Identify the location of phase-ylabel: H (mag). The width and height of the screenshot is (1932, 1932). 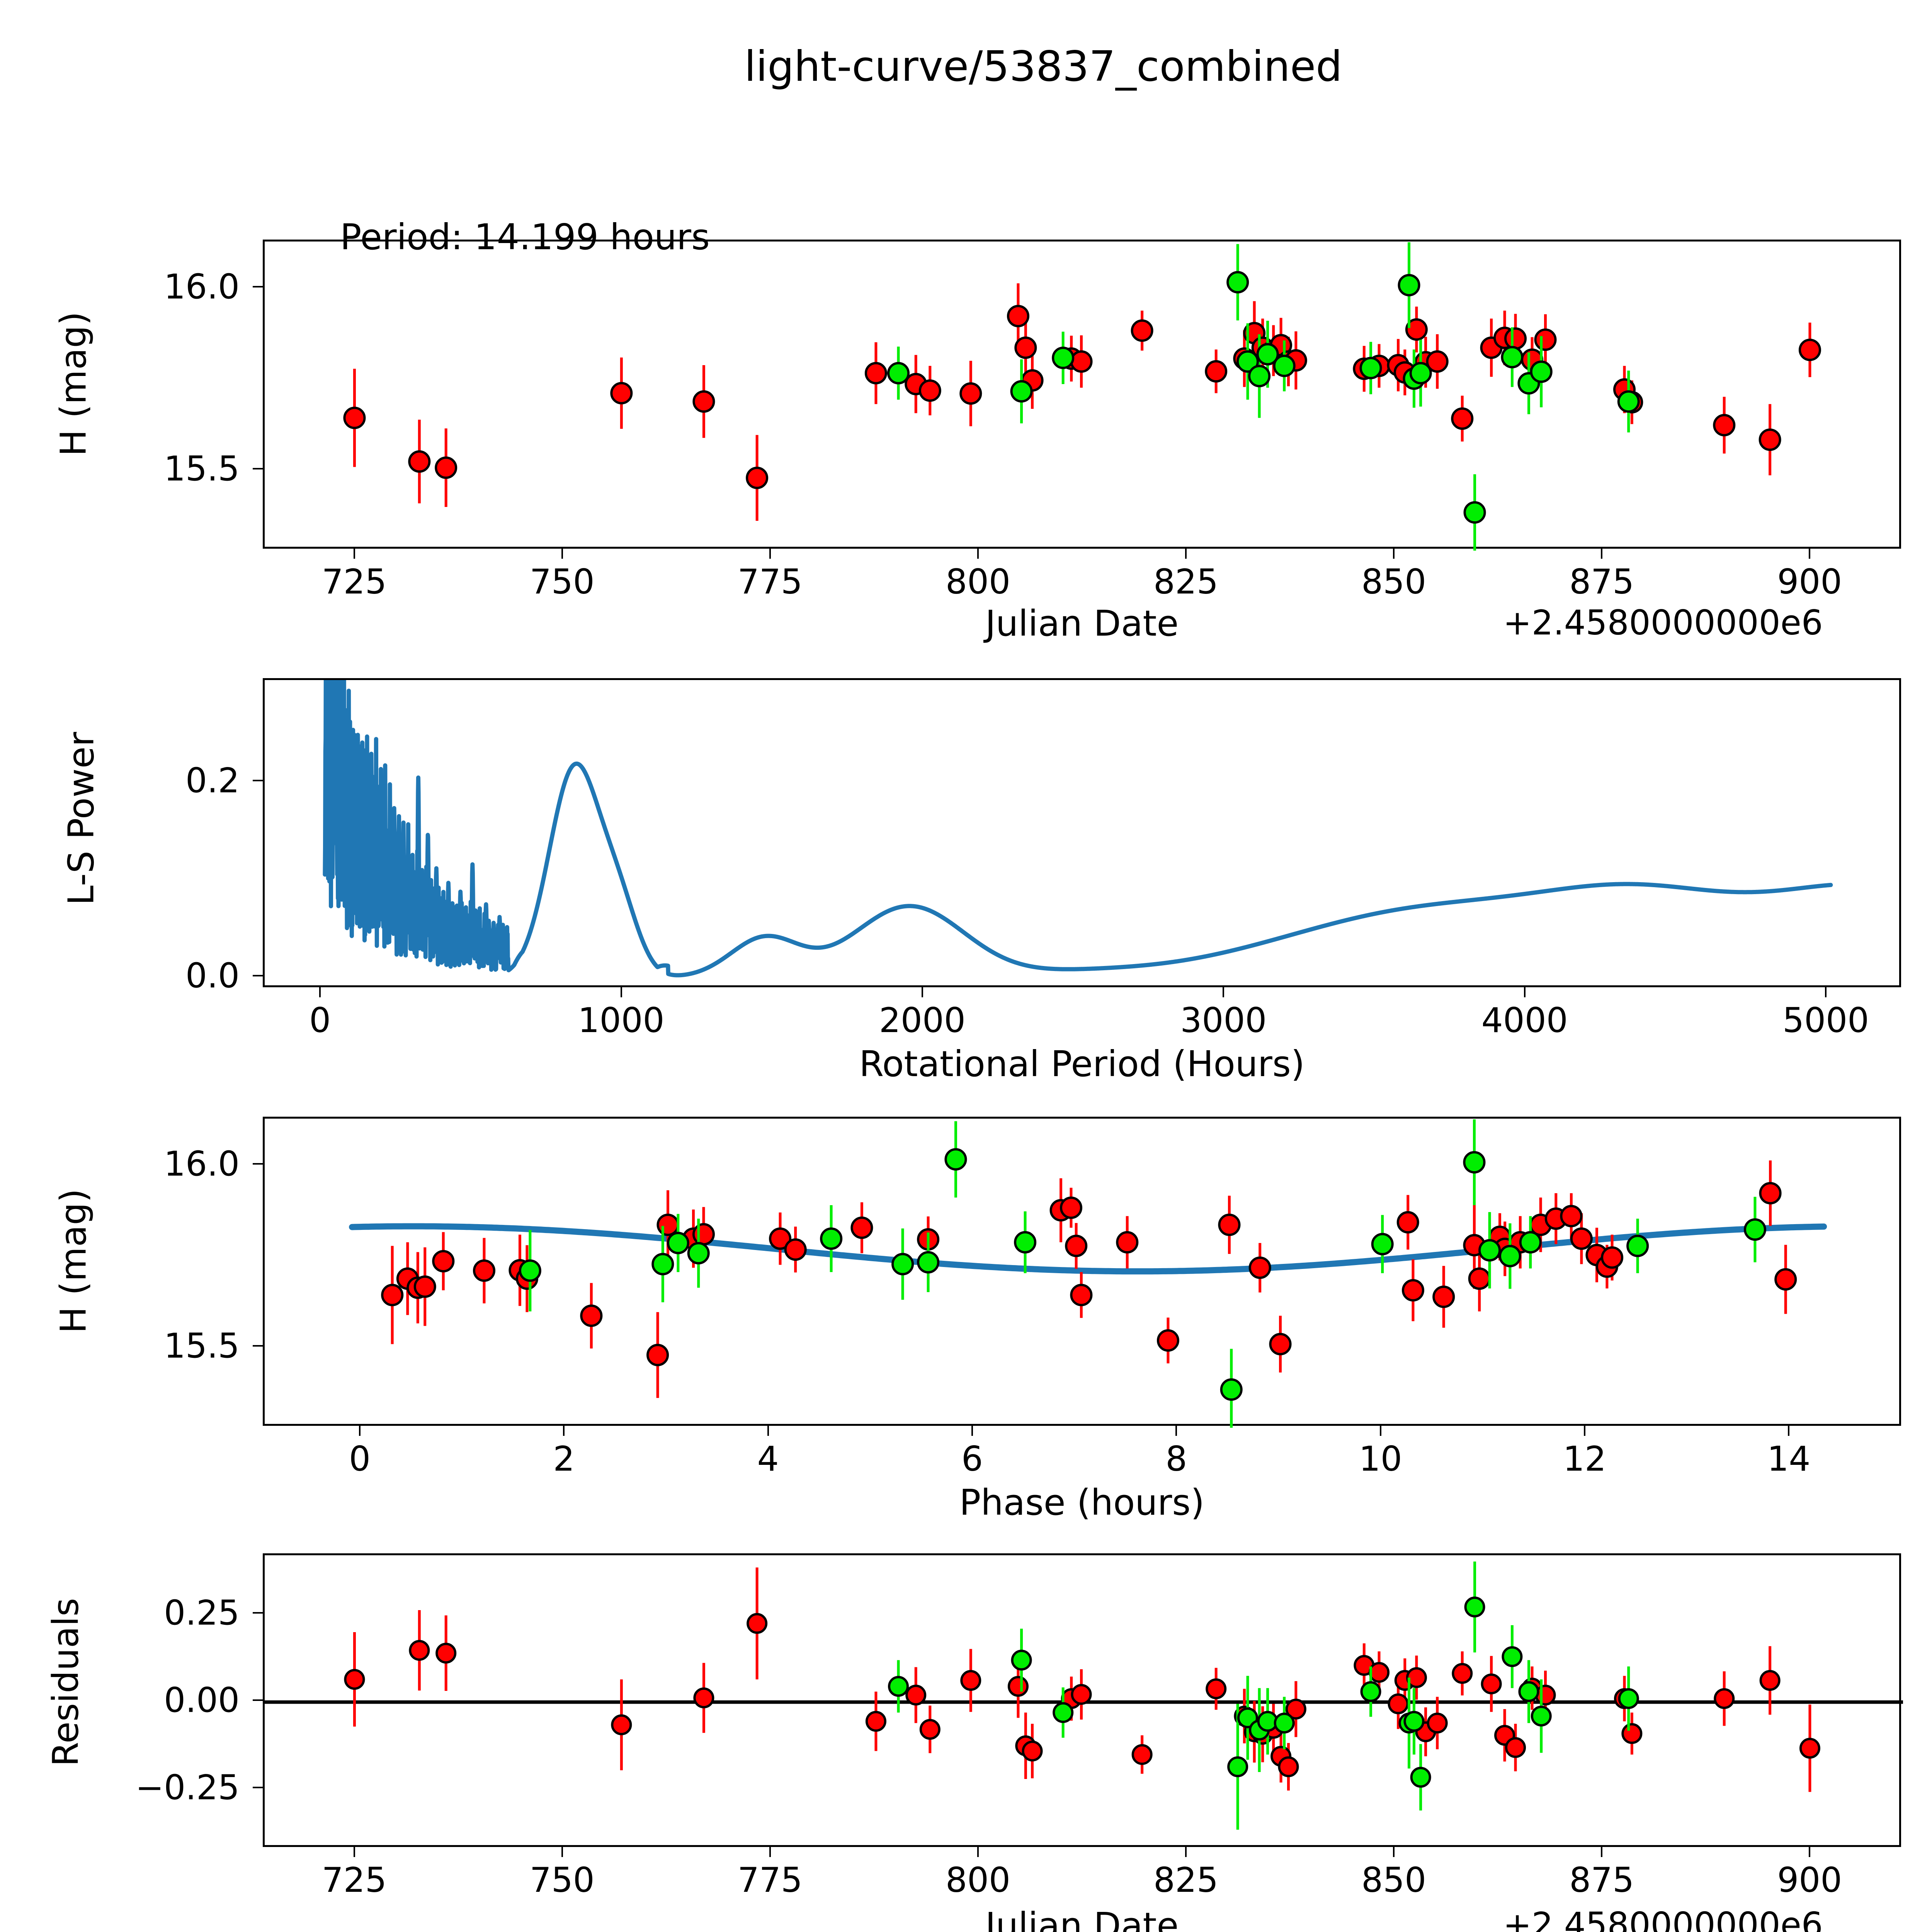
(74, 1261).